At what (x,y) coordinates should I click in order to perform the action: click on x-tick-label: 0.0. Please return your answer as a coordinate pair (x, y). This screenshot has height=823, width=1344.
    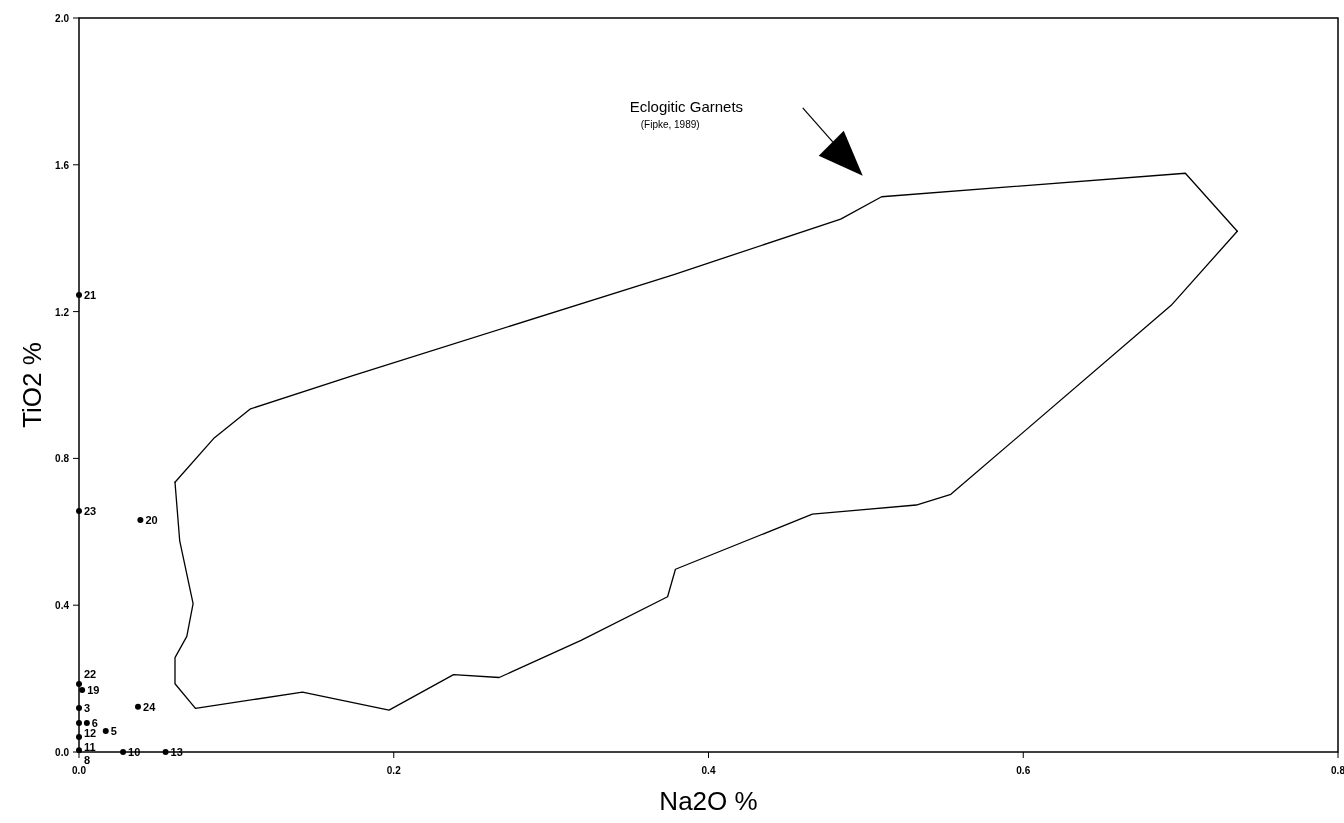
    Looking at the image, I should click on (79, 770).